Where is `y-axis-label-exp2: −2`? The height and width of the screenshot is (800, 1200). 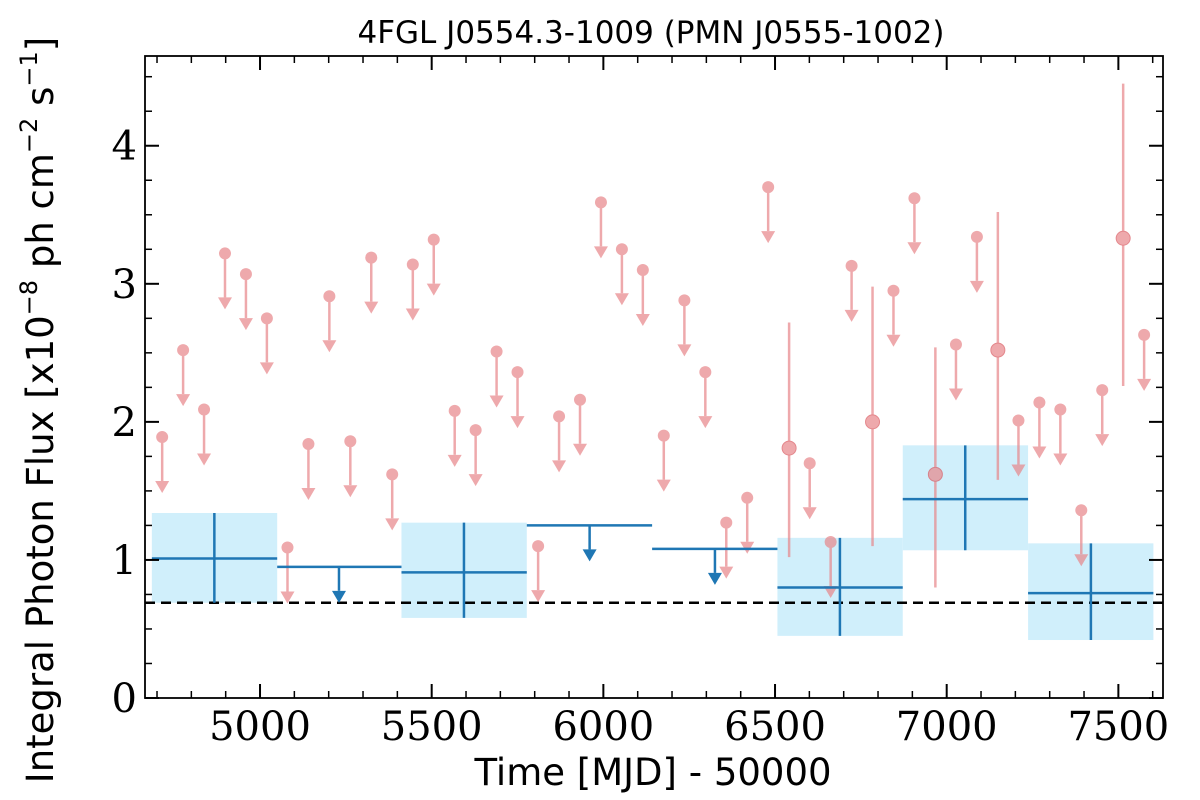
y-axis-label-exp2: −2 is located at coordinates (29, 135).